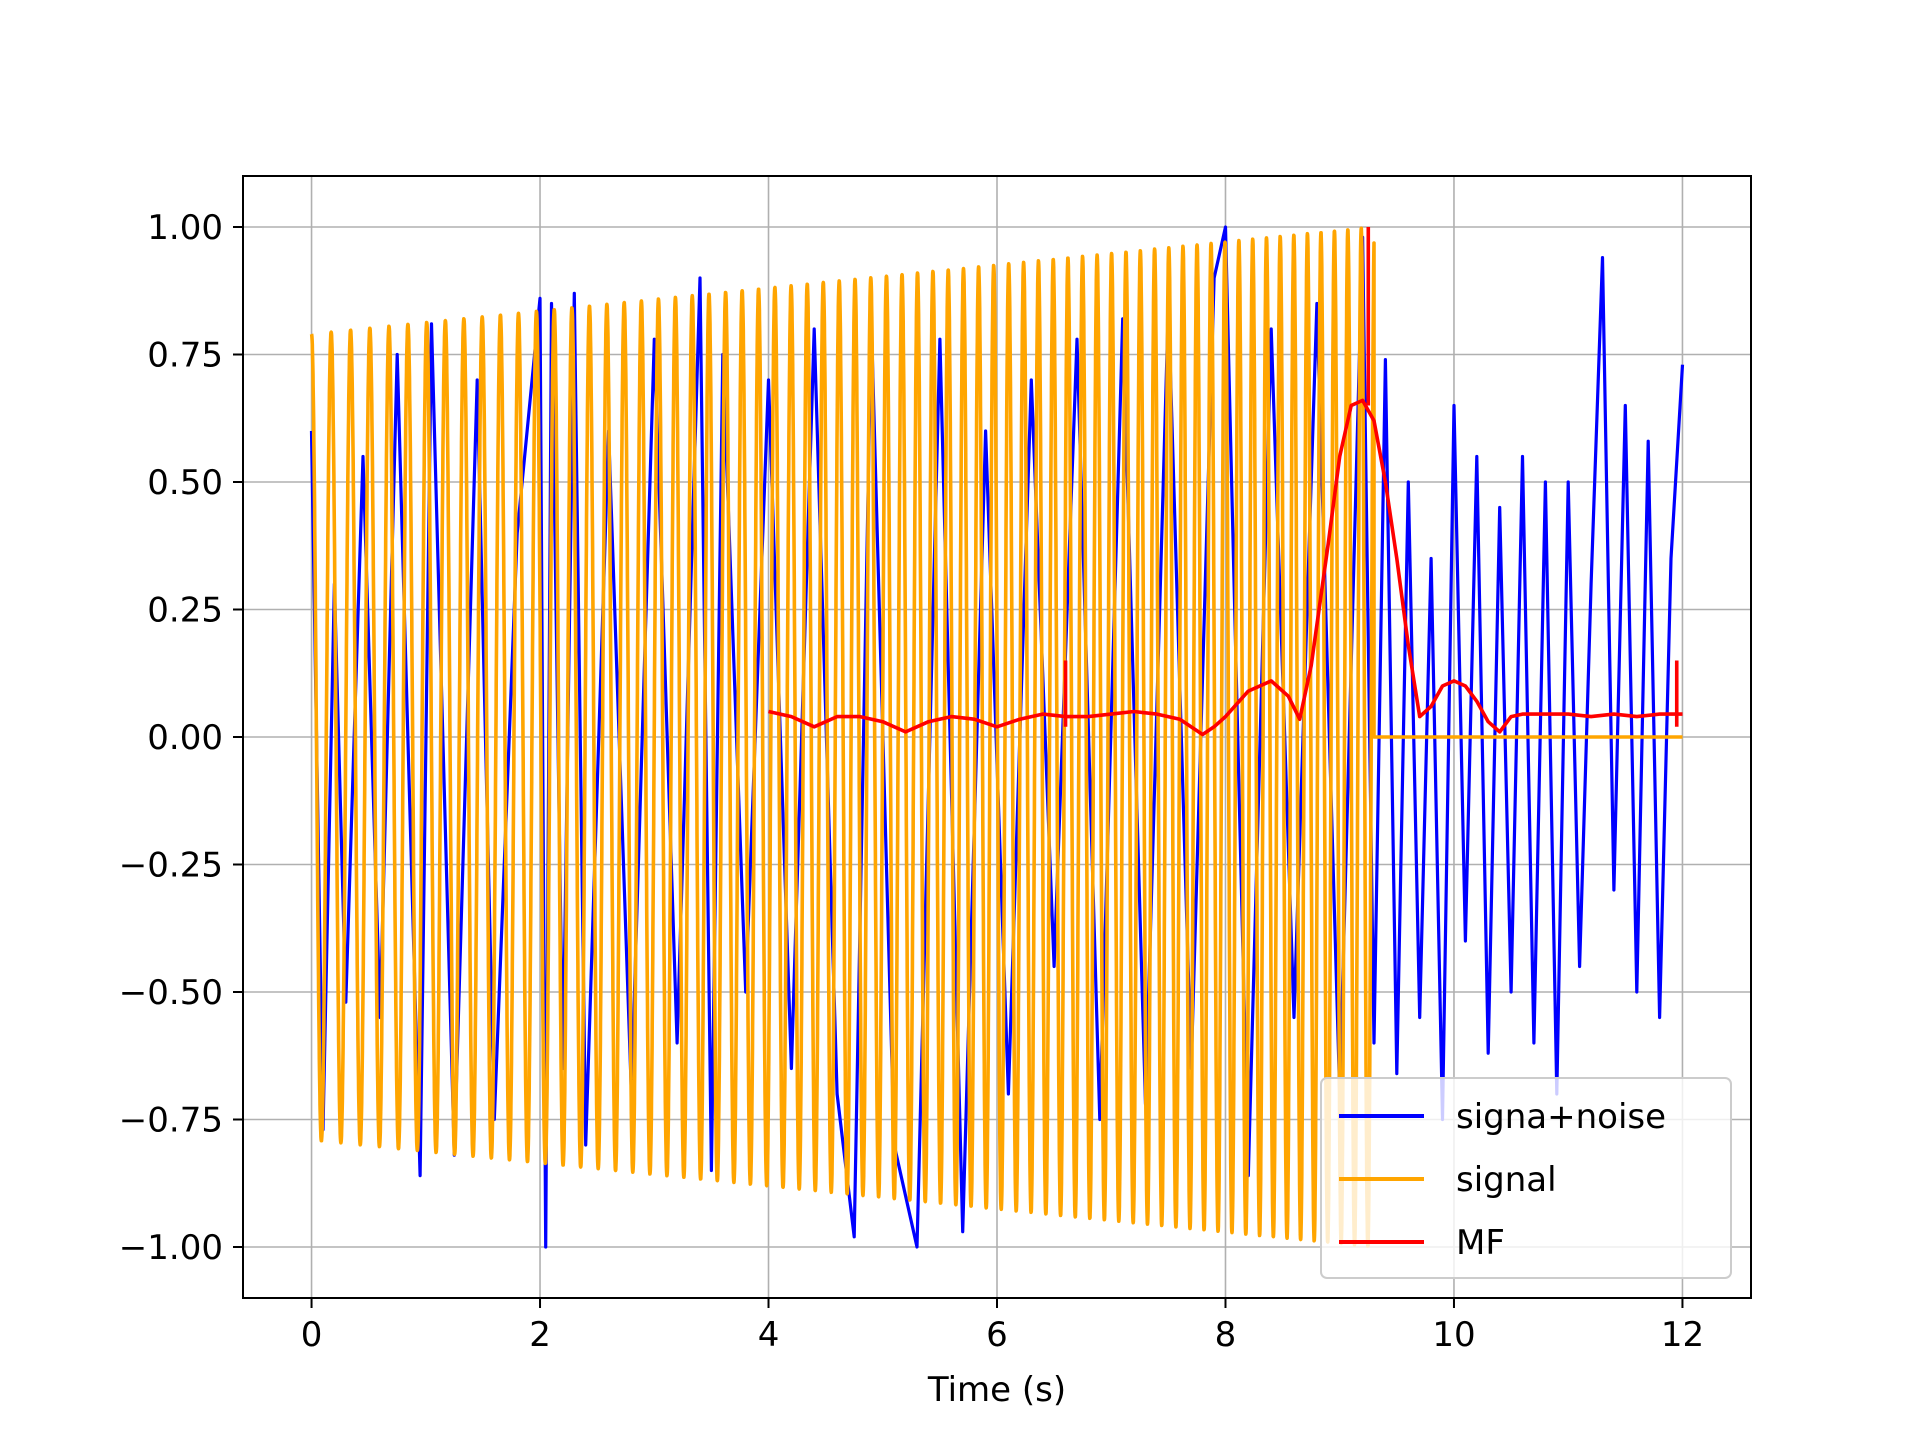  I want to click on legend-label: signal, so click(1506, 1180).